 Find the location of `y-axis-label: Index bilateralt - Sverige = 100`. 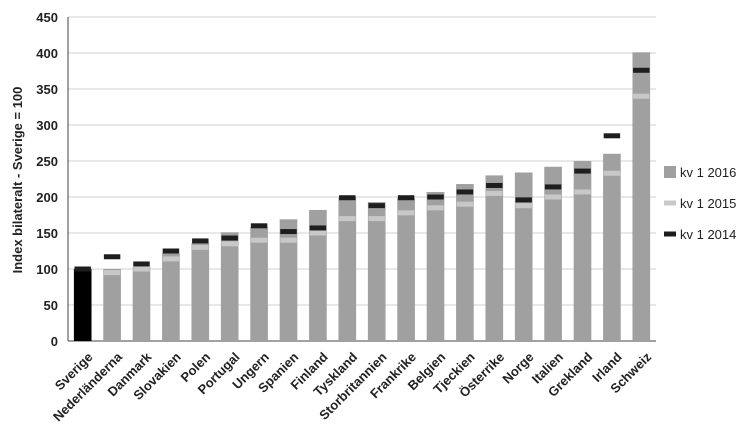

y-axis-label: Index bilateralt - Sverige = 100 is located at coordinates (17, 180).